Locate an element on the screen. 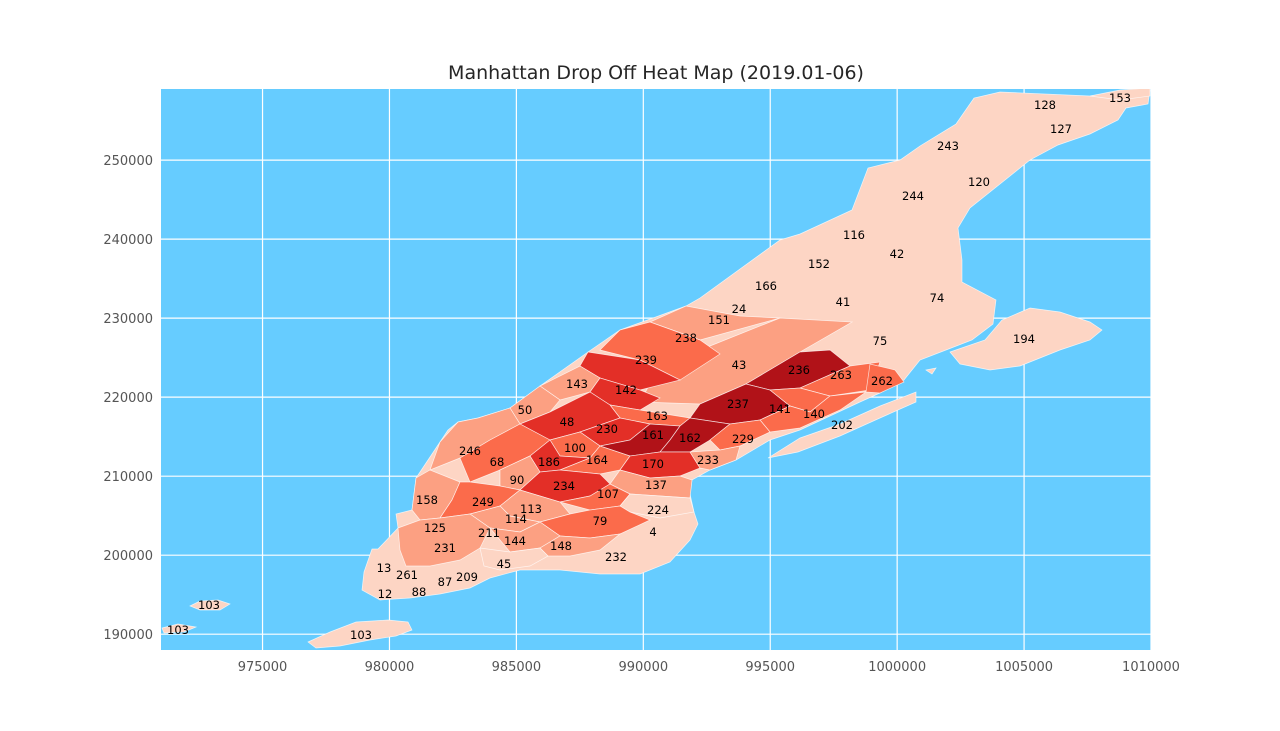  island-small-ear is located at coordinates (931, 371).